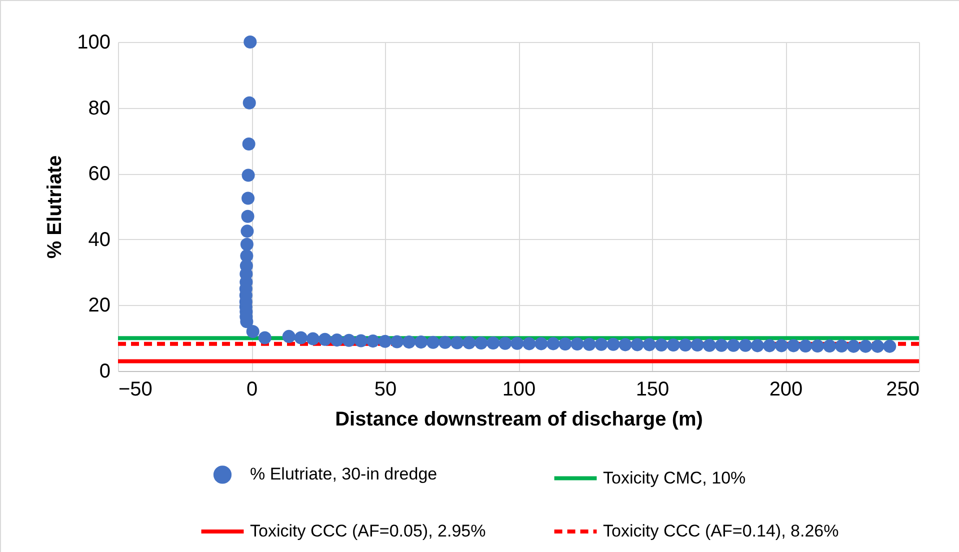 Image resolution: width=959 pixels, height=552 pixels. Describe the element at coordinates (653, 389) in the screenshot. I see `x-tick-label: 150` at that location.